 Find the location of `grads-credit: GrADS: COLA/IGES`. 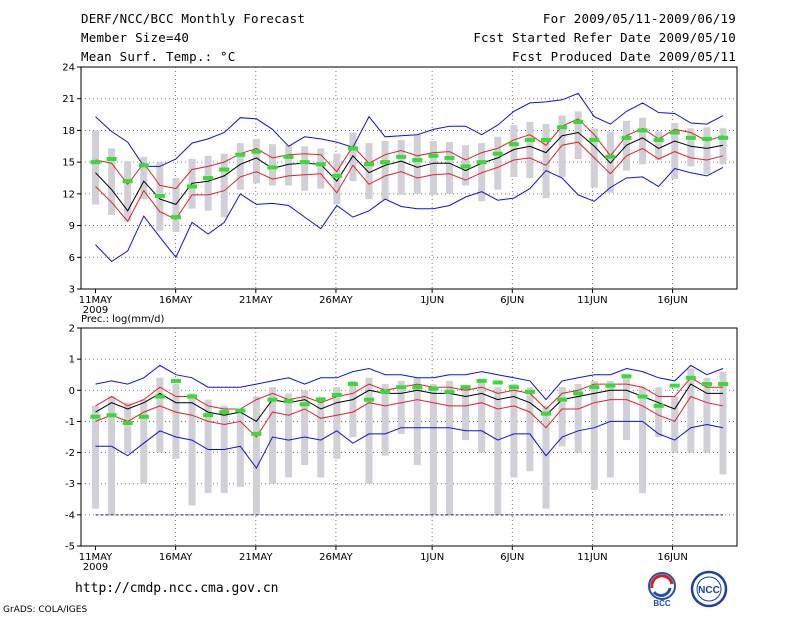

grads-credit: GrADS: COLA/IGES is located at coordinates (45, 610).